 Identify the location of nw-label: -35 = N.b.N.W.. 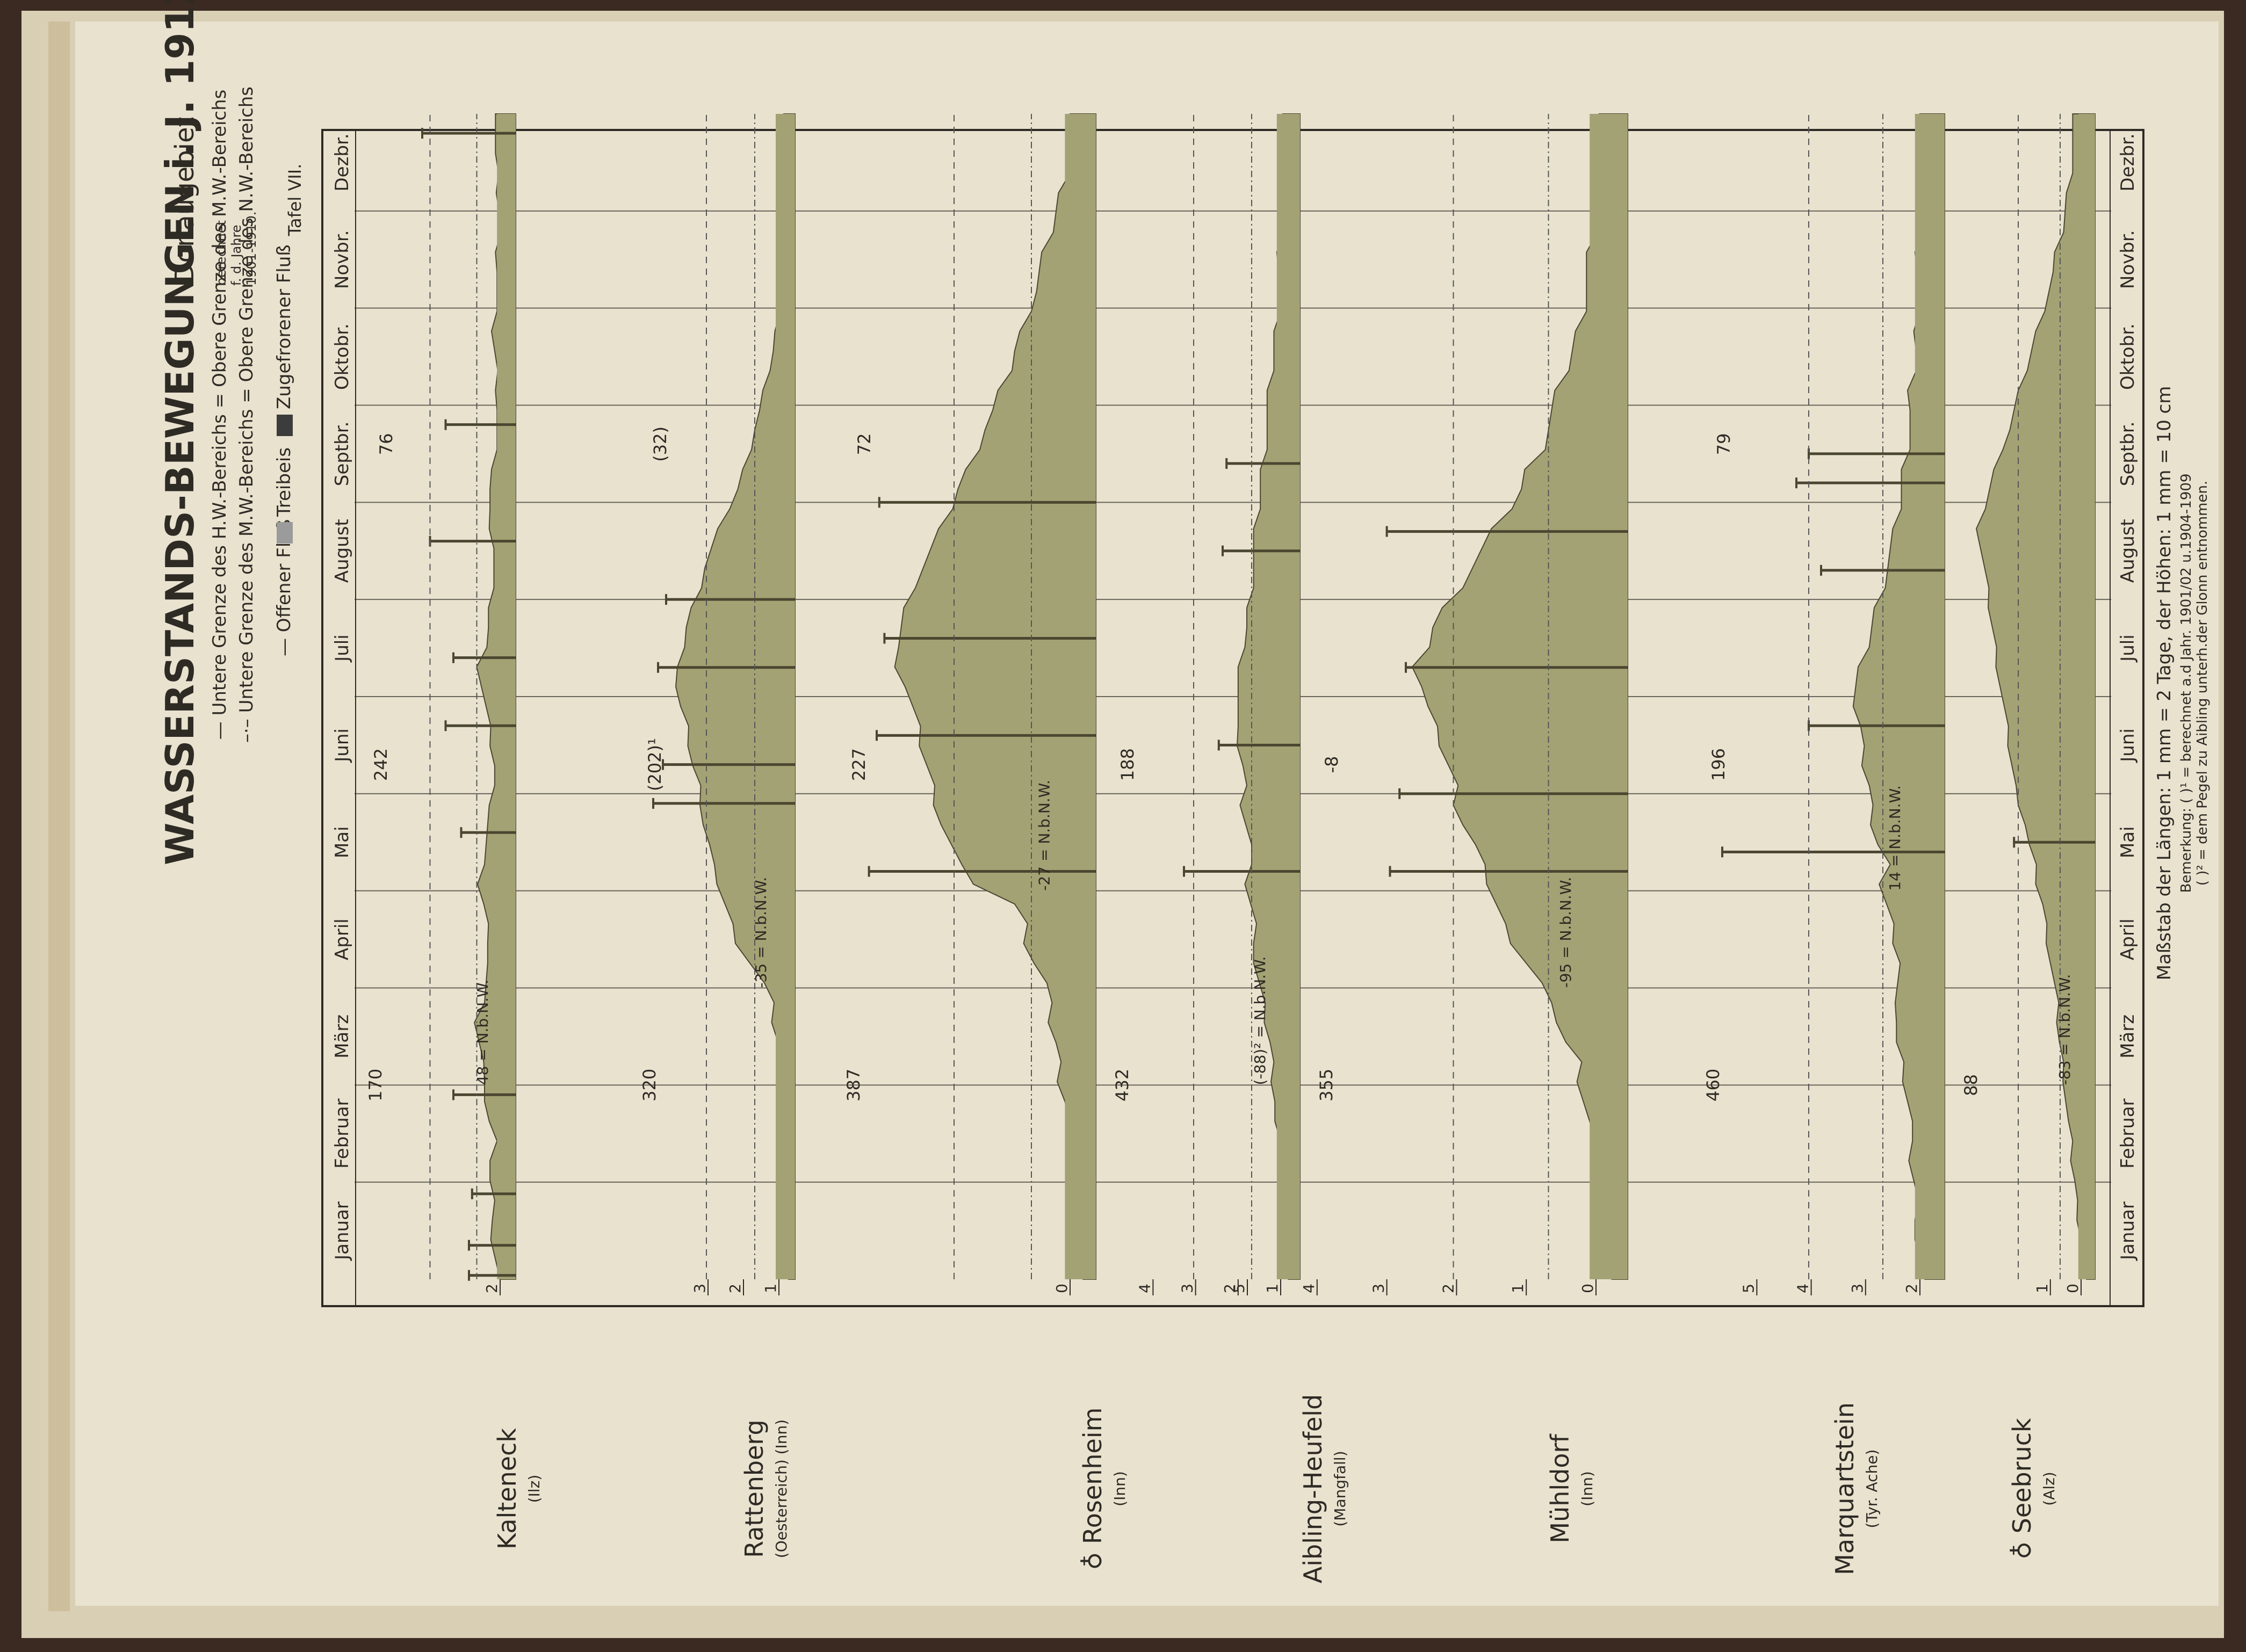
(761, 932).